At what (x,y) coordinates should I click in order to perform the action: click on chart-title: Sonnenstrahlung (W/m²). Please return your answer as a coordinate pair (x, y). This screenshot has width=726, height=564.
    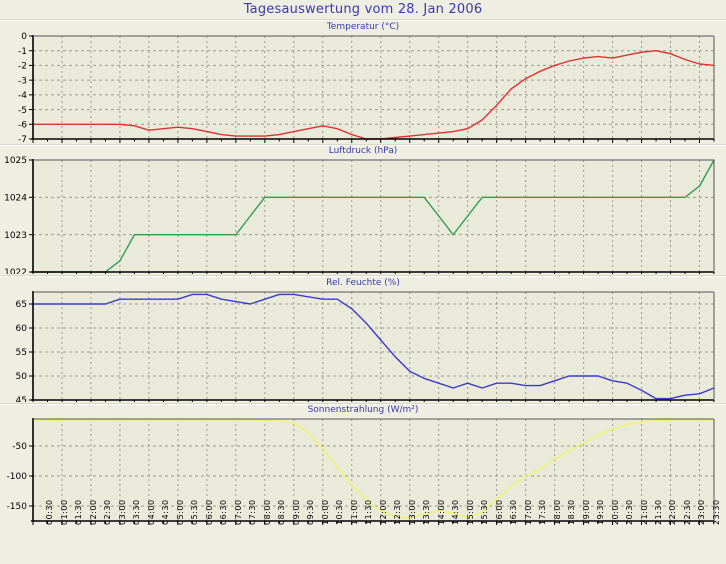
    Looking at the image, I should click on (363, 410).